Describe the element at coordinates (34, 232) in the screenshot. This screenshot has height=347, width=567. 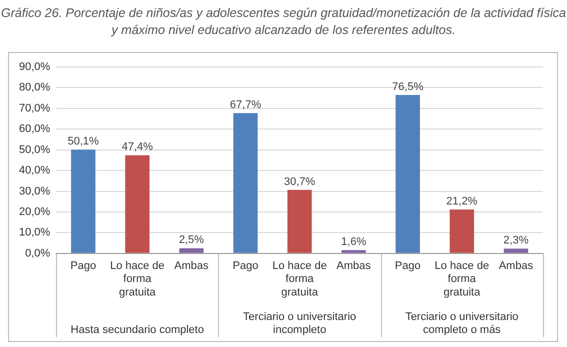
I see `y-tick-label: 10,0%` at that location.